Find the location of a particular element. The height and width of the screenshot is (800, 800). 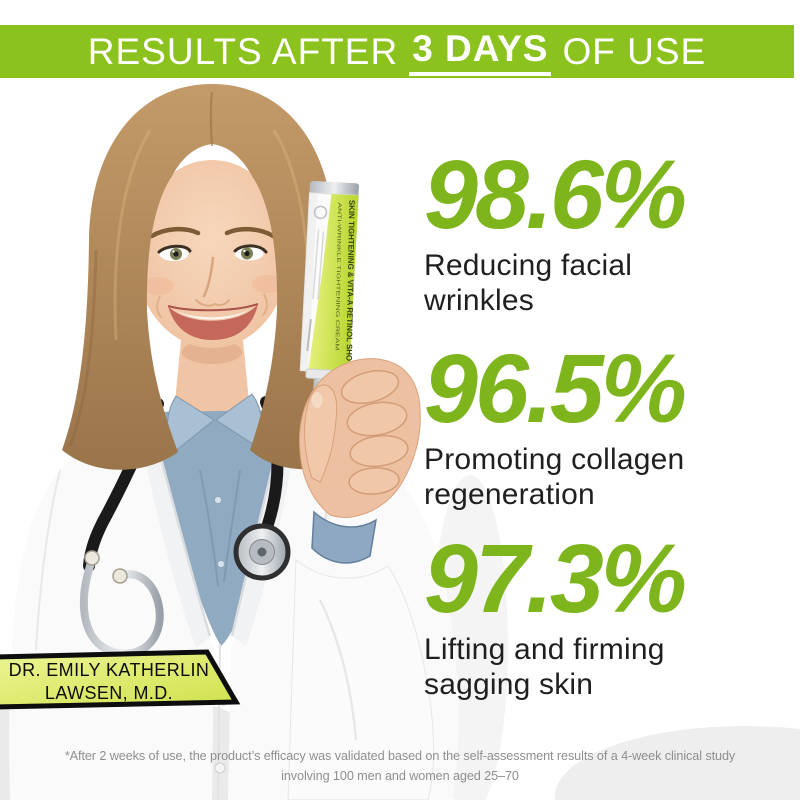

stat-label-line: Reducing facial is located at coordinates (528, 265).